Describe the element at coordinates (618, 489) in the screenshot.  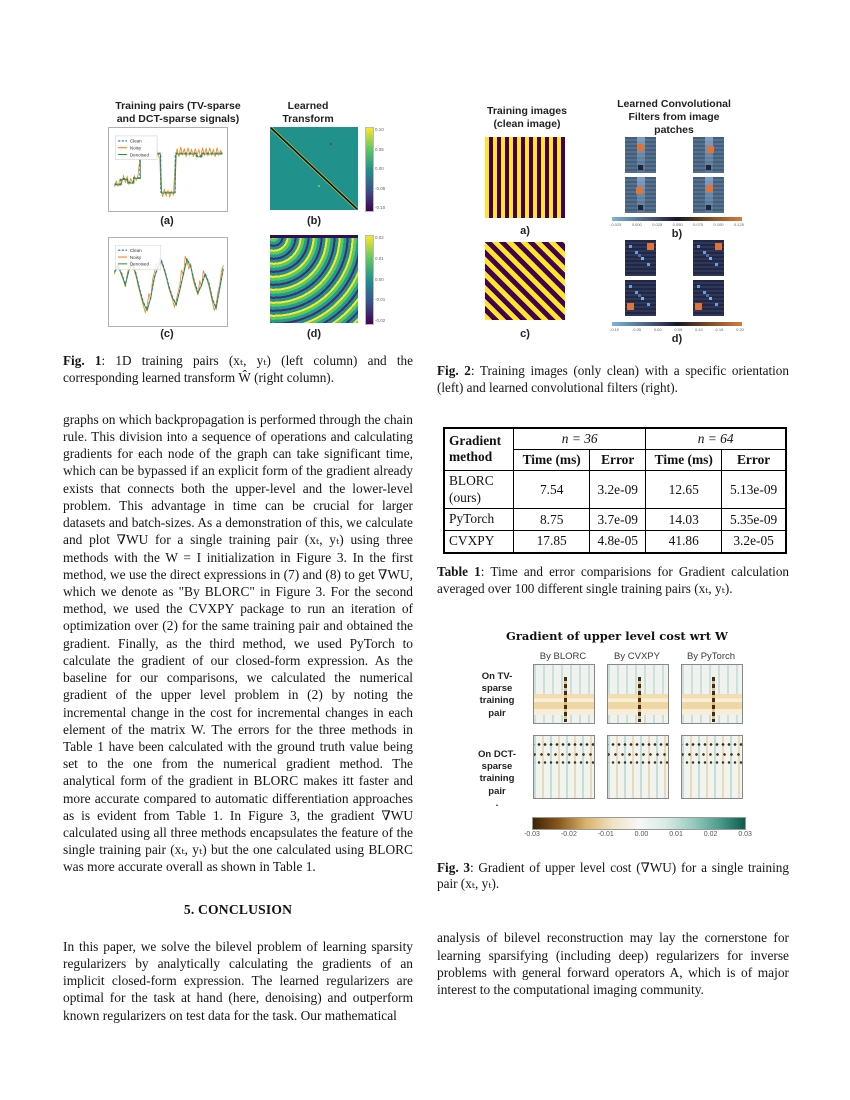
I see `table-cell: 3.2e-09` at that location.